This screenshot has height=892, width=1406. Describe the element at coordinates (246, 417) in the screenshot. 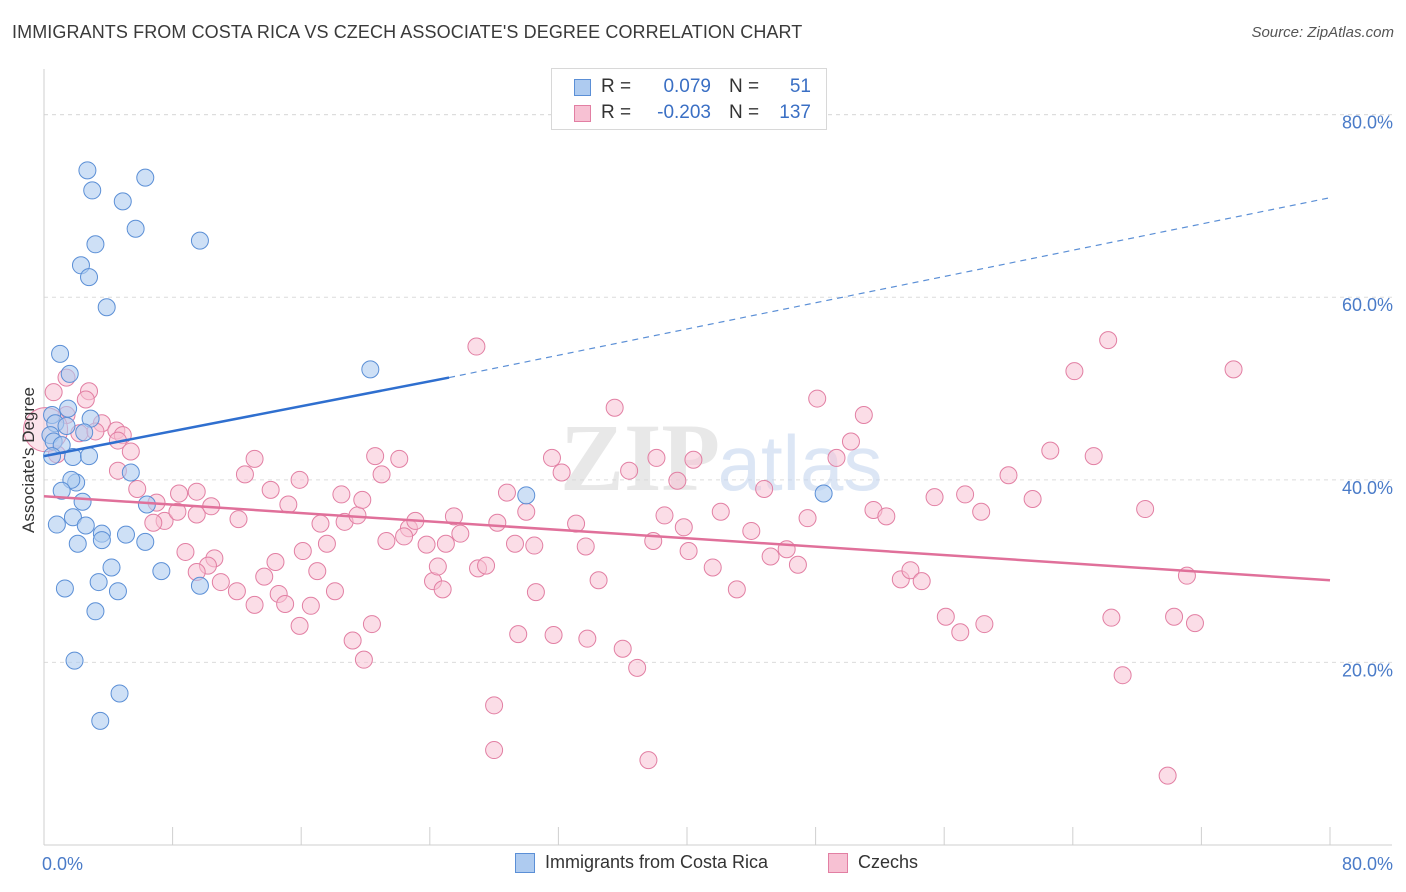

I see `costa-rica-trend-solid` at that location.